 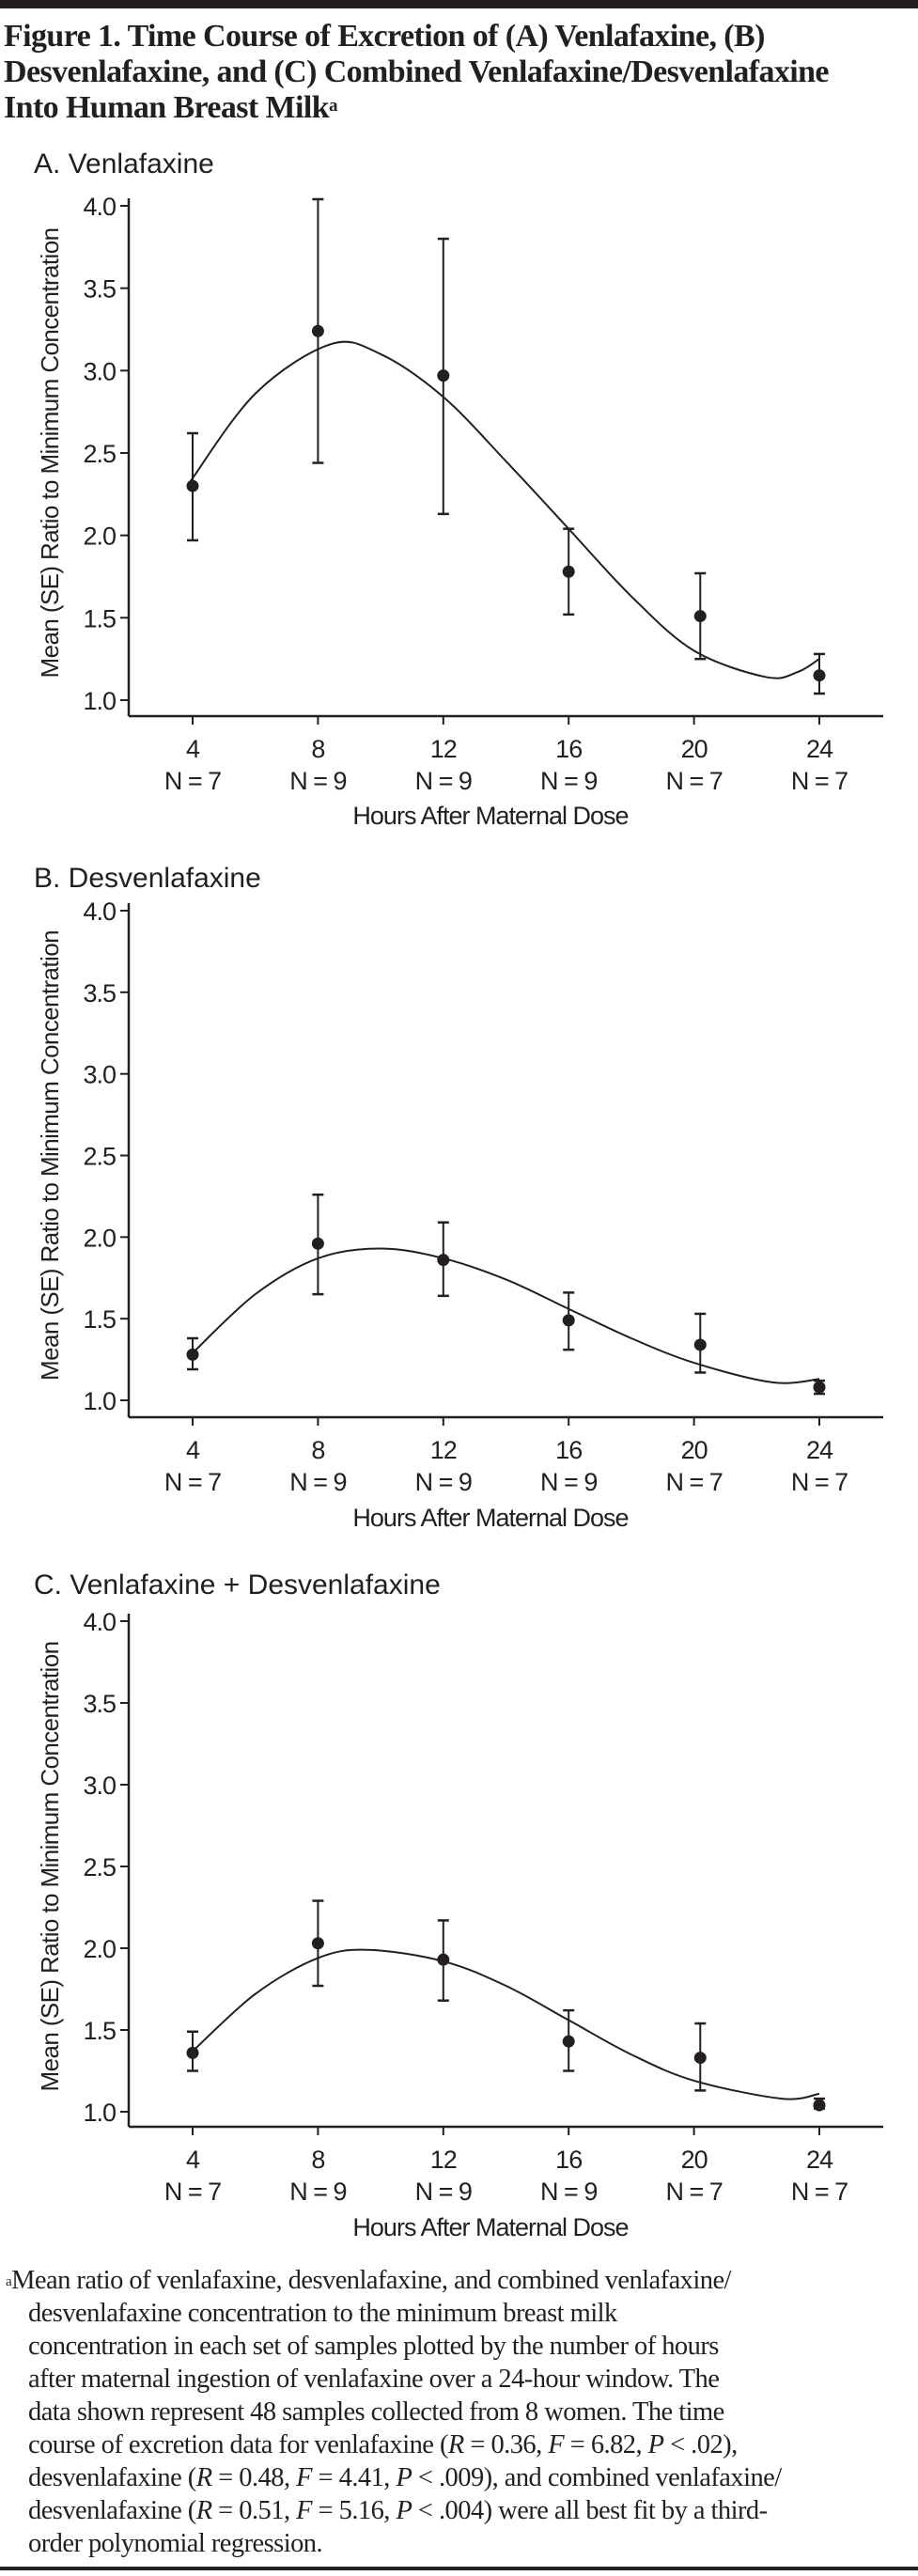 I want to click on x-axis-title: Hours After Maternal Dose, so click(x=490, y=1518).